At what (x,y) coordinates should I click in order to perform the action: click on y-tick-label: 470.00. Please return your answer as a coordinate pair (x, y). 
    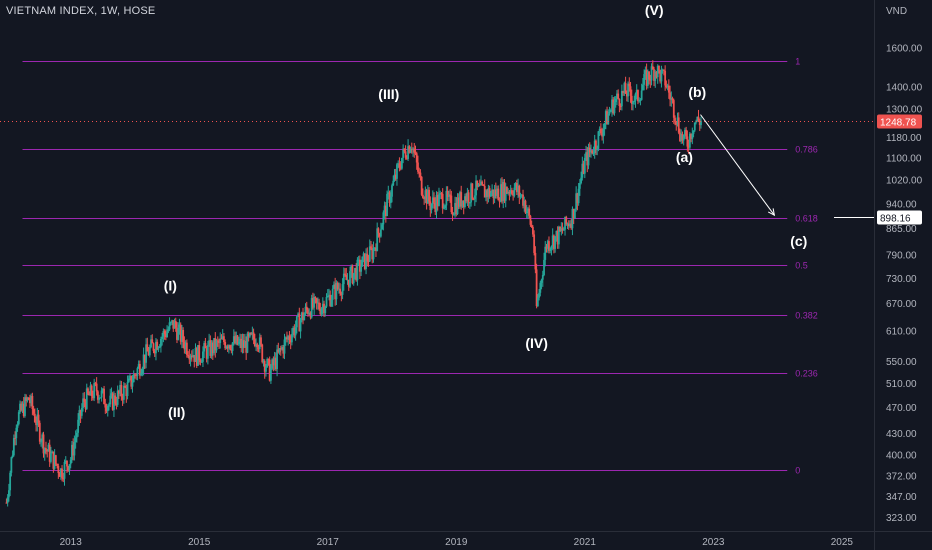
    Looking at the image, I should click on (901, 408).